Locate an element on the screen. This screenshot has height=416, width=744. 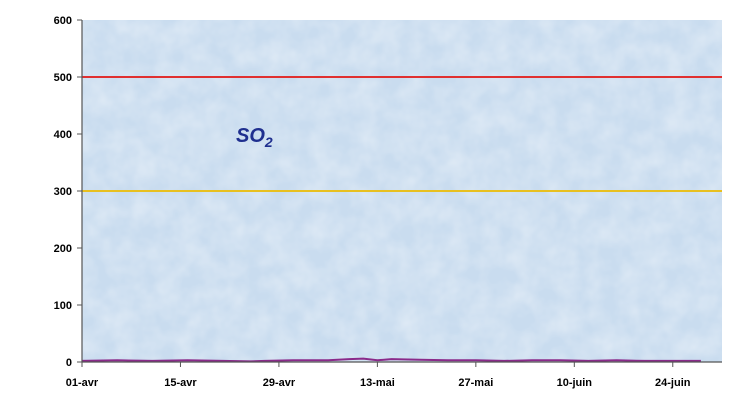
x-tick-label: 13-mai is located at coordinates (377, 383).